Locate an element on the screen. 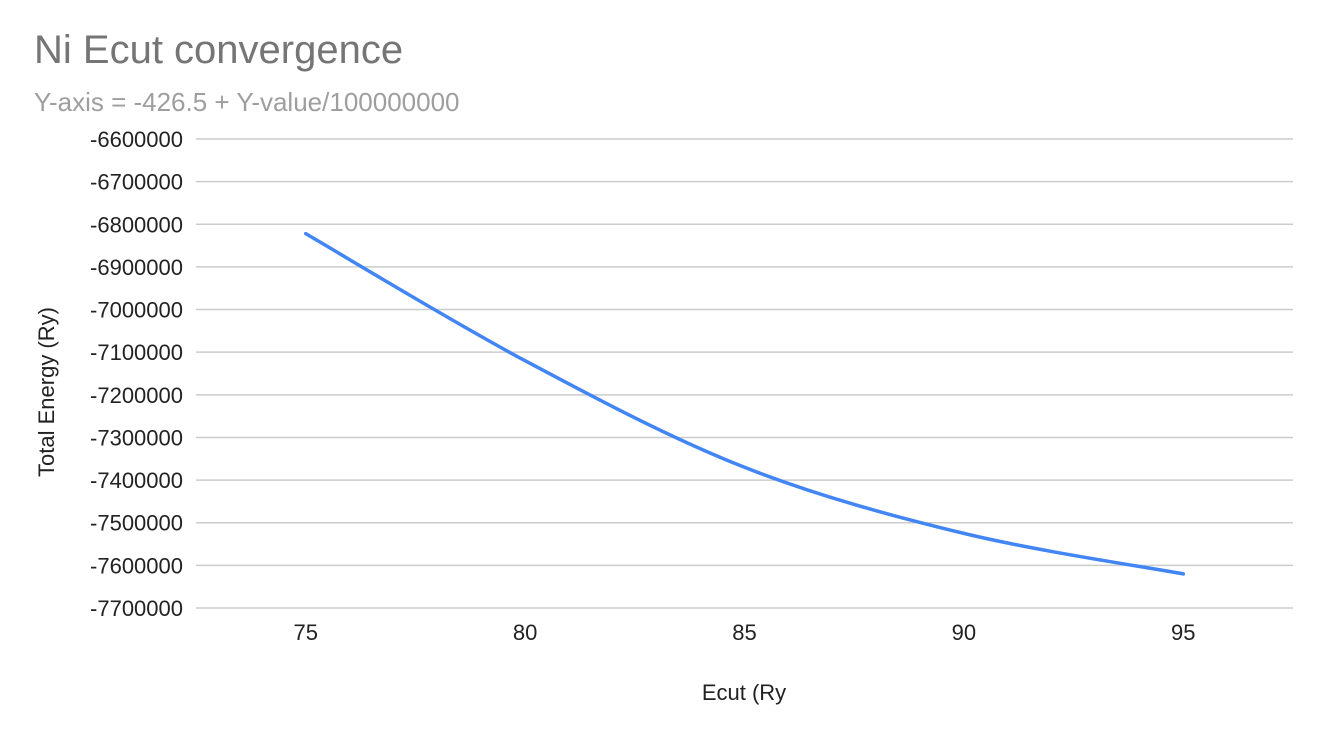 The height and width of the screenshot is (742, 1335). x-axis-ticks: 75 80 85 90 95 is located at coordinates (744, 632).